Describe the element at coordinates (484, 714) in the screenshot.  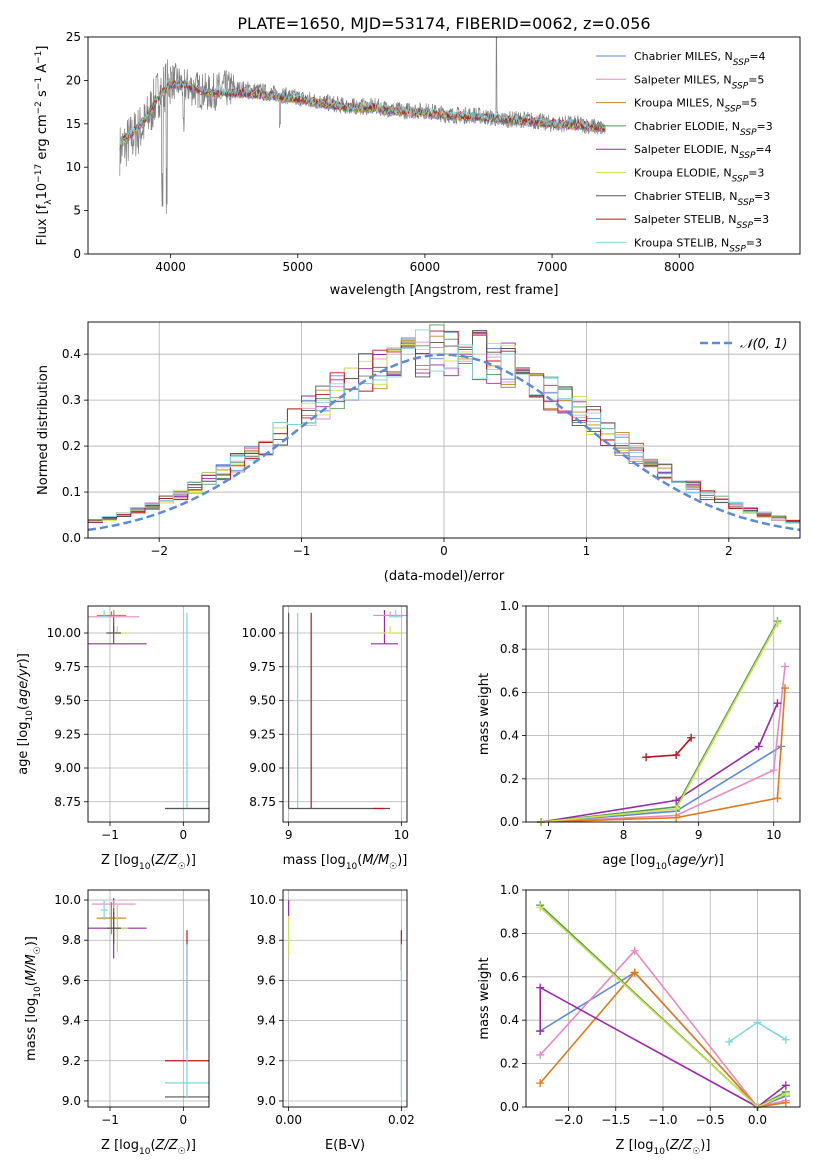
I see `mass-weight-vs-age-ylabel: mass weight` at that location.